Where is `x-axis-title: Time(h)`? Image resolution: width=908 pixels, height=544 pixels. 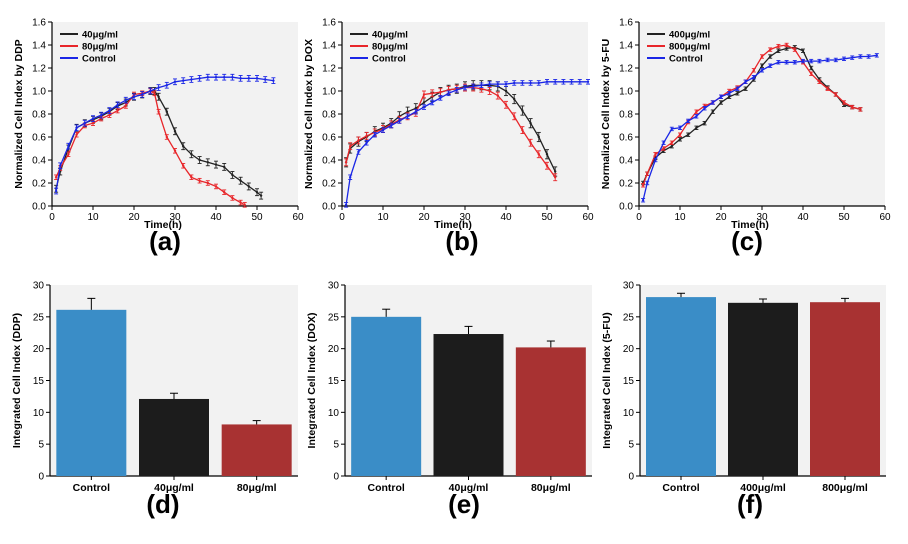 x-axis-title: Time(h) is located at coordinates (750, 225).